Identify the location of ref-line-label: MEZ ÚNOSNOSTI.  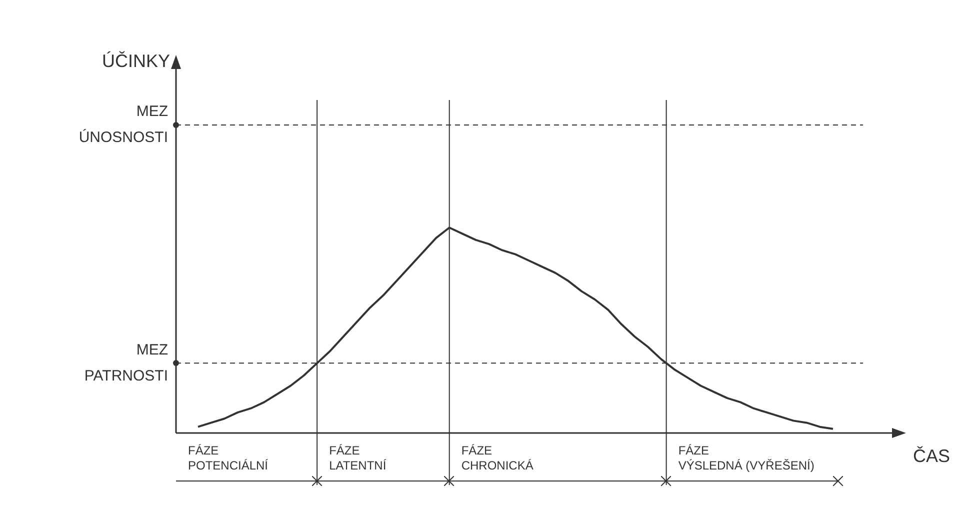
(123, 124).